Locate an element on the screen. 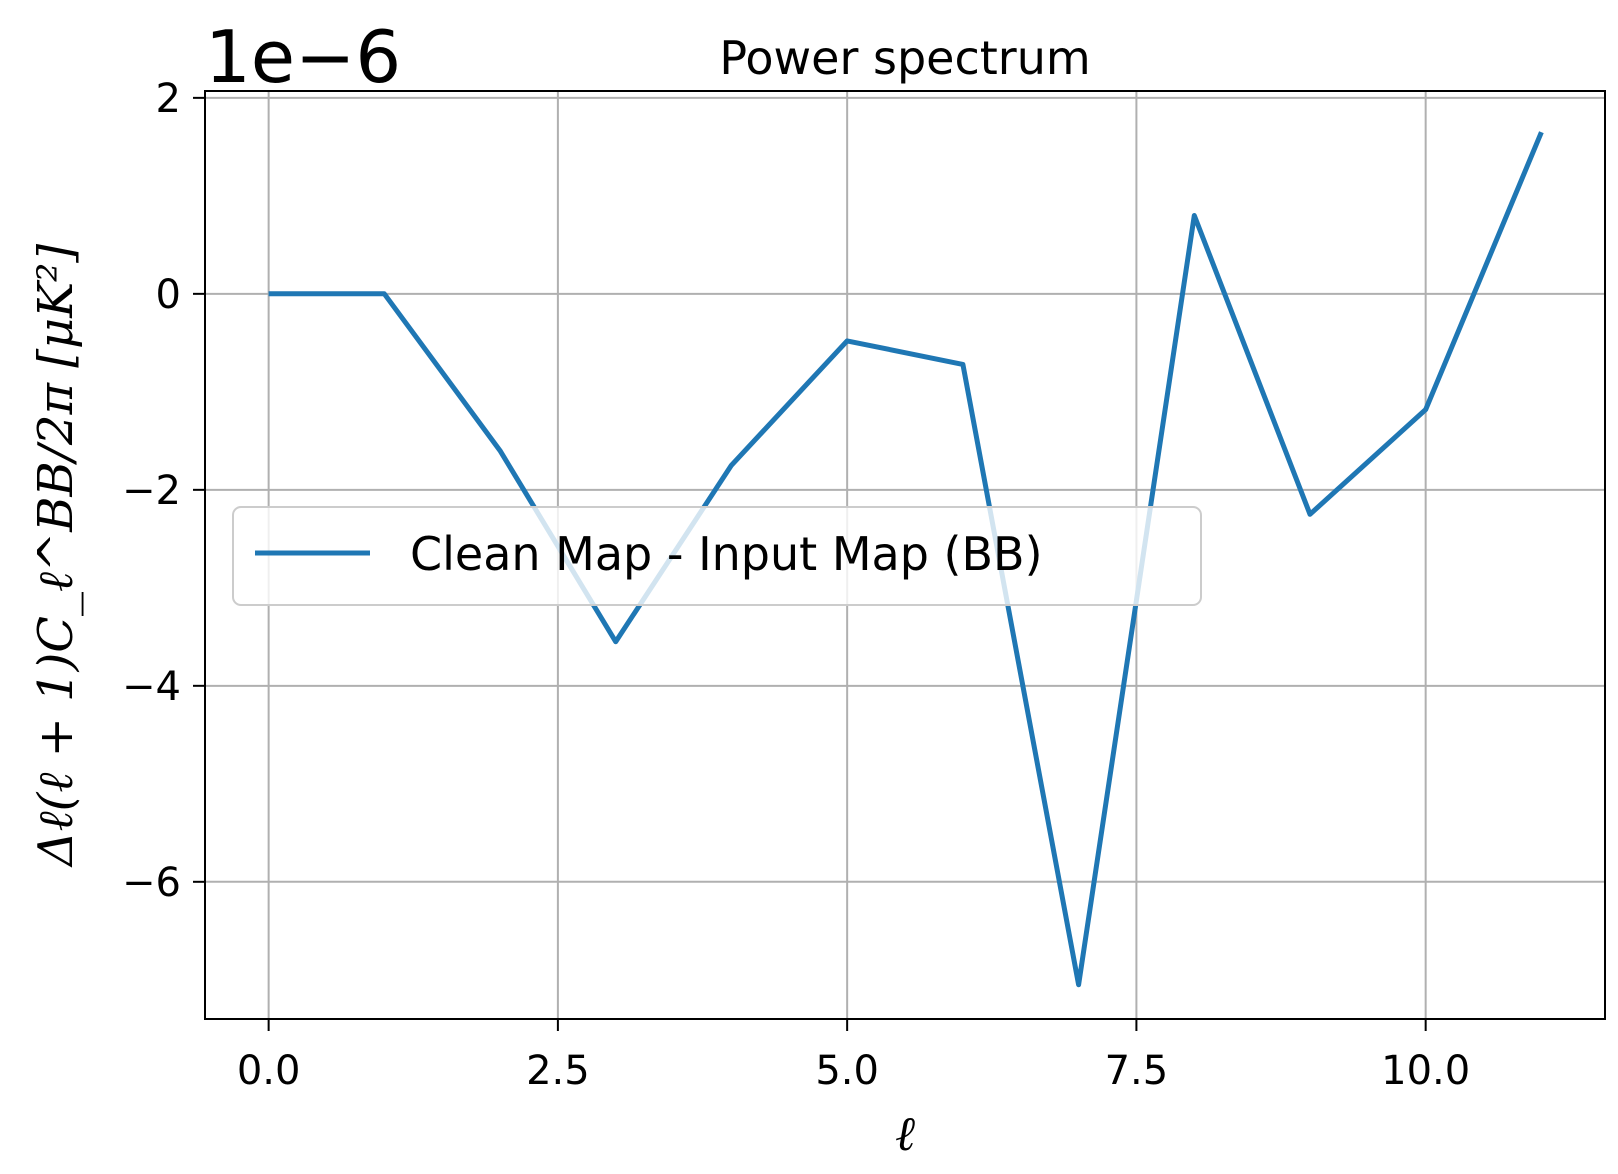 Image resolution: width=1618 pixels, height=1174 pixels. legend: Clean Map - Input Map (BB) is located at coordinates (717, 556).